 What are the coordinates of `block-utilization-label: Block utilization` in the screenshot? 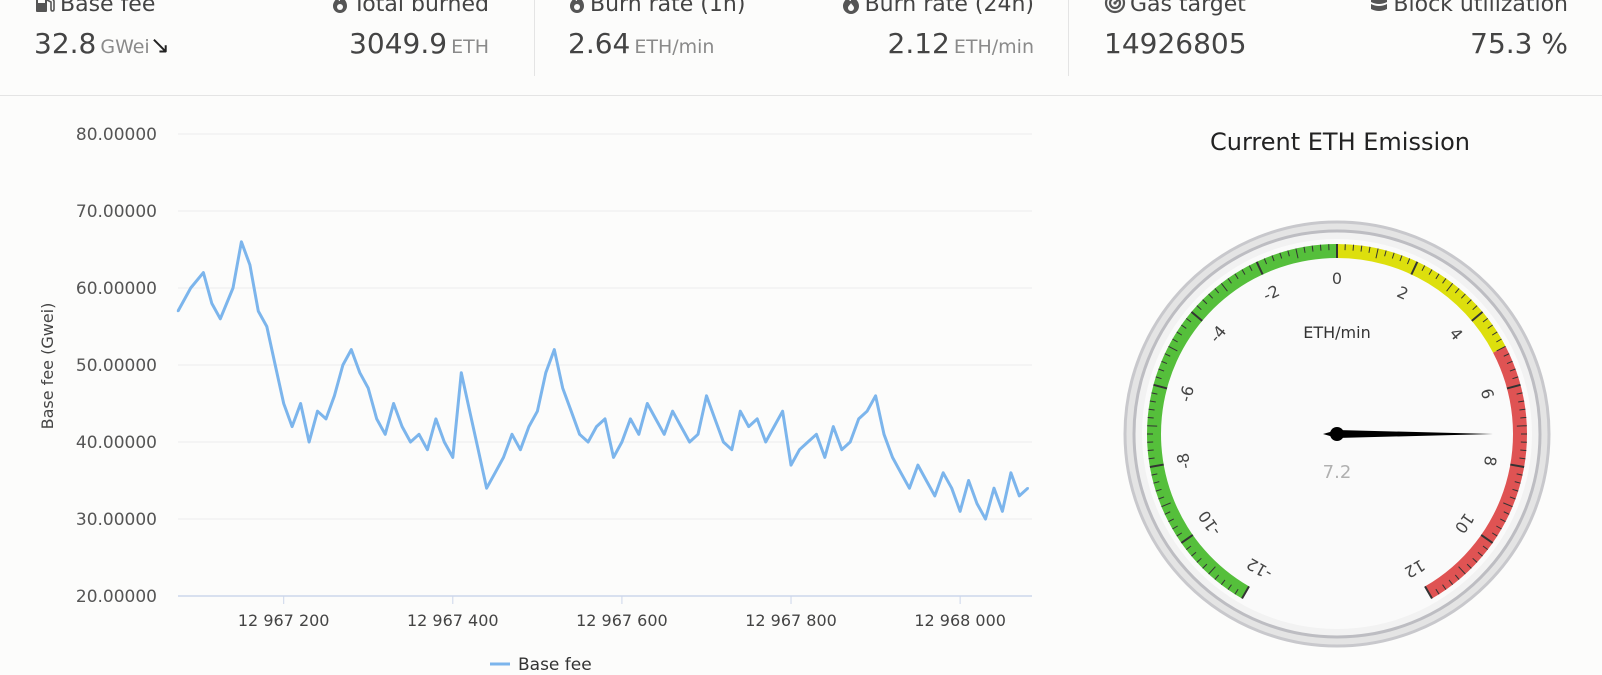 It's located at (1480, 8).